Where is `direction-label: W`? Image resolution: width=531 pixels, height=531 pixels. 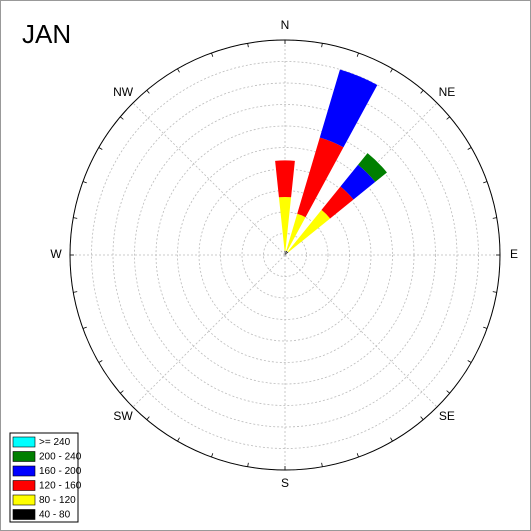 direction-label: W is located at coordinates (56, 254).